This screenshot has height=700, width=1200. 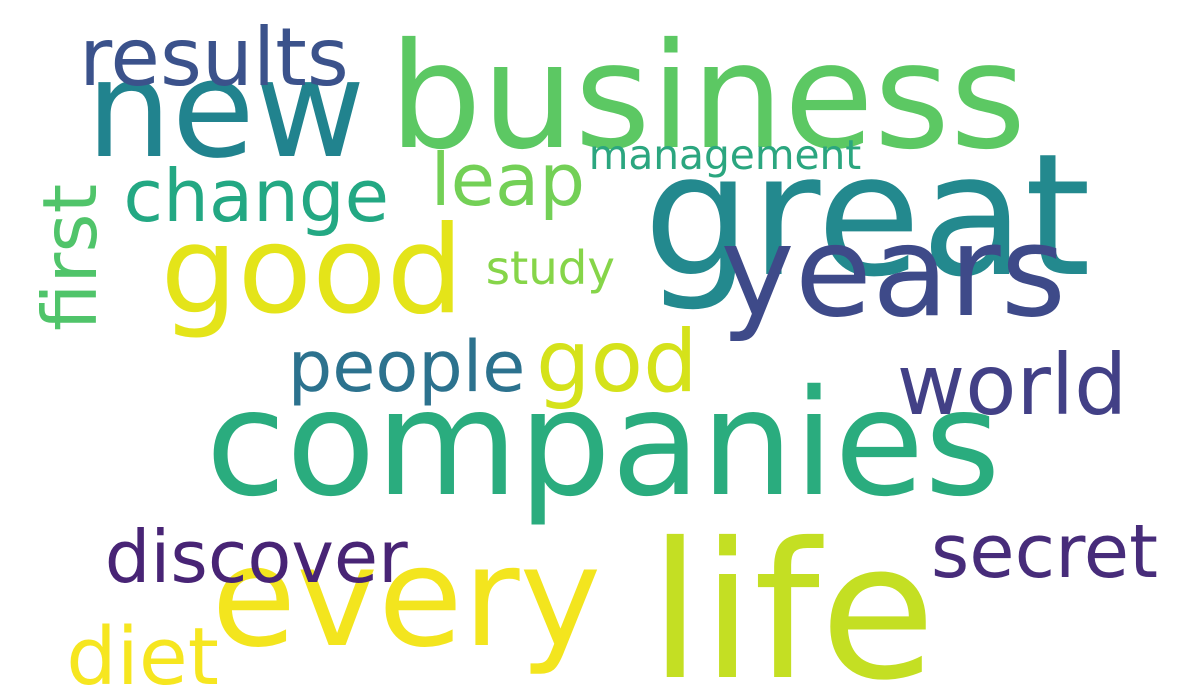 What do you see at coordinates (725, 154) in the screenshot?
I see `word-management: management` at bounding box center [725, 154].